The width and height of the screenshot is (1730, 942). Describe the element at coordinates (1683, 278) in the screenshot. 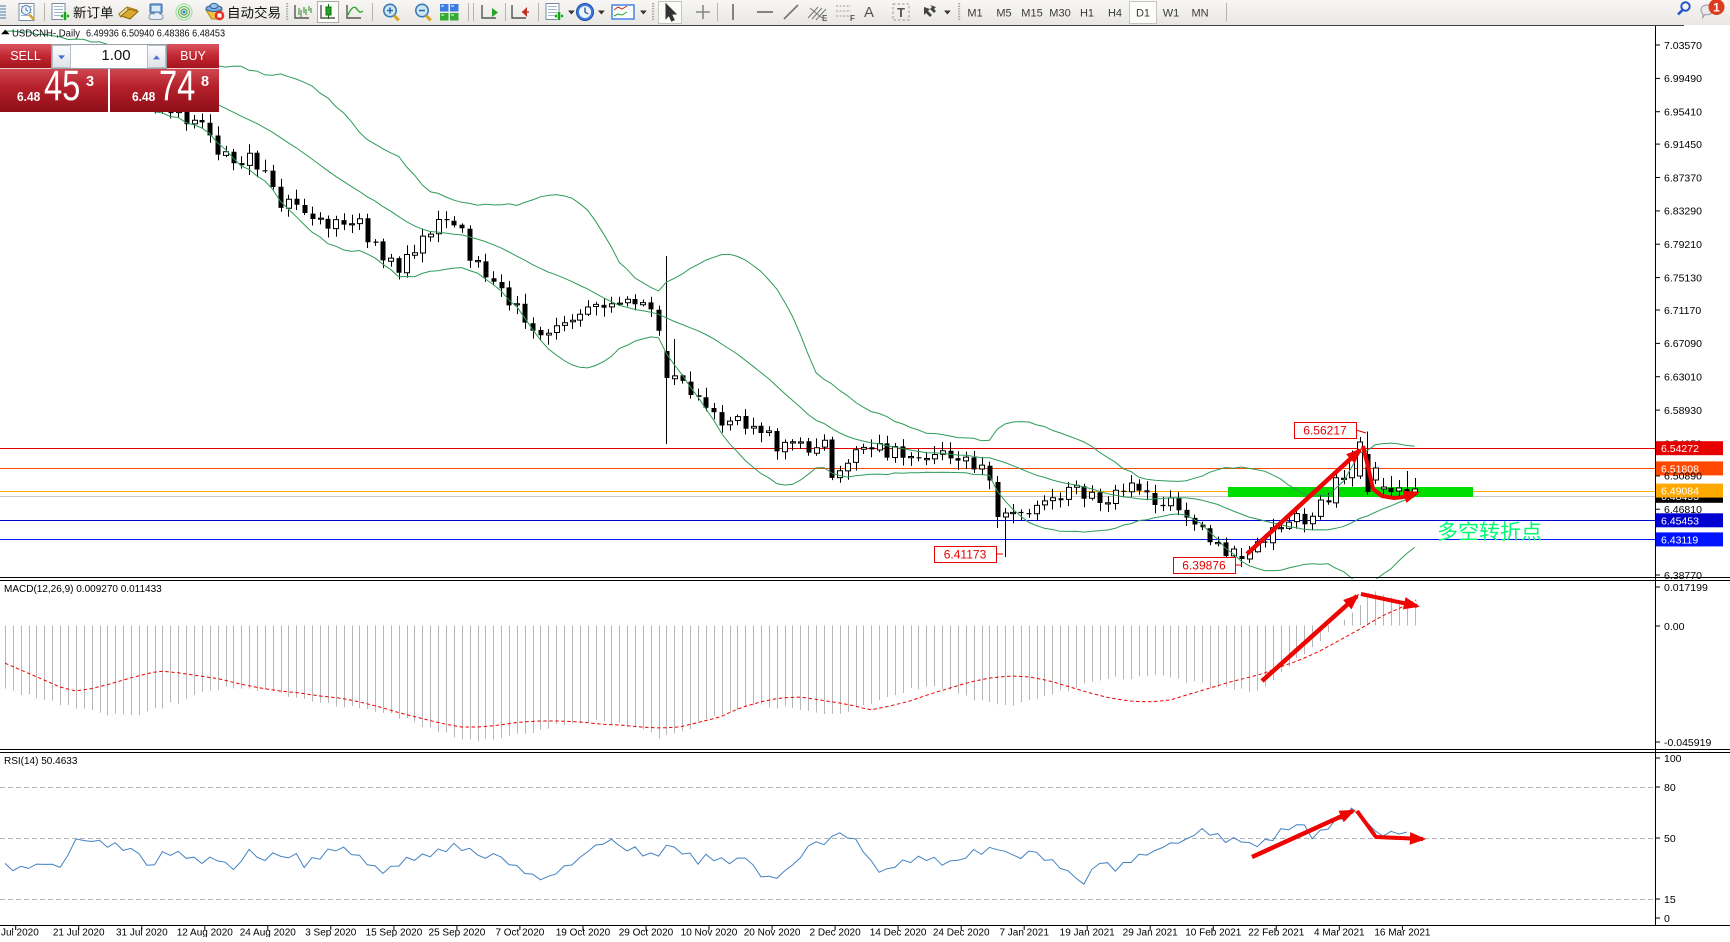

I see `svg-text: 6.75130` at that location.